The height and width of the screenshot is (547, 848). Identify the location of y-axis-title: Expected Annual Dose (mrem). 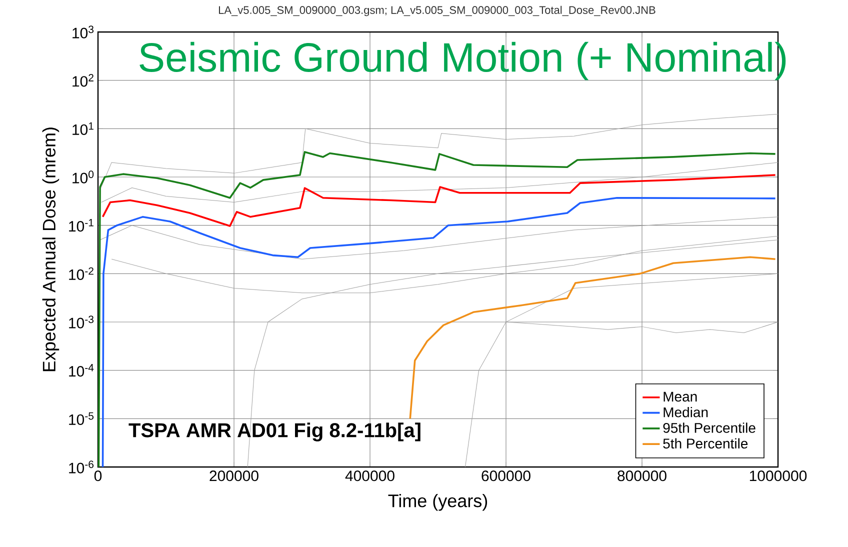
(51, 250).